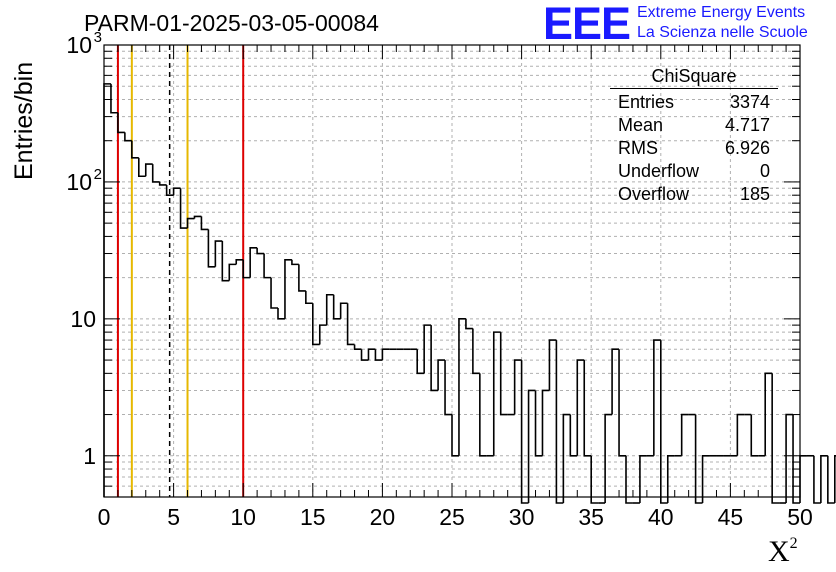  What do you see at coordinates (694, 102) in the screenshot?
I see `stats-row-entries: Entries 3374` at bounding box center [694, 102].